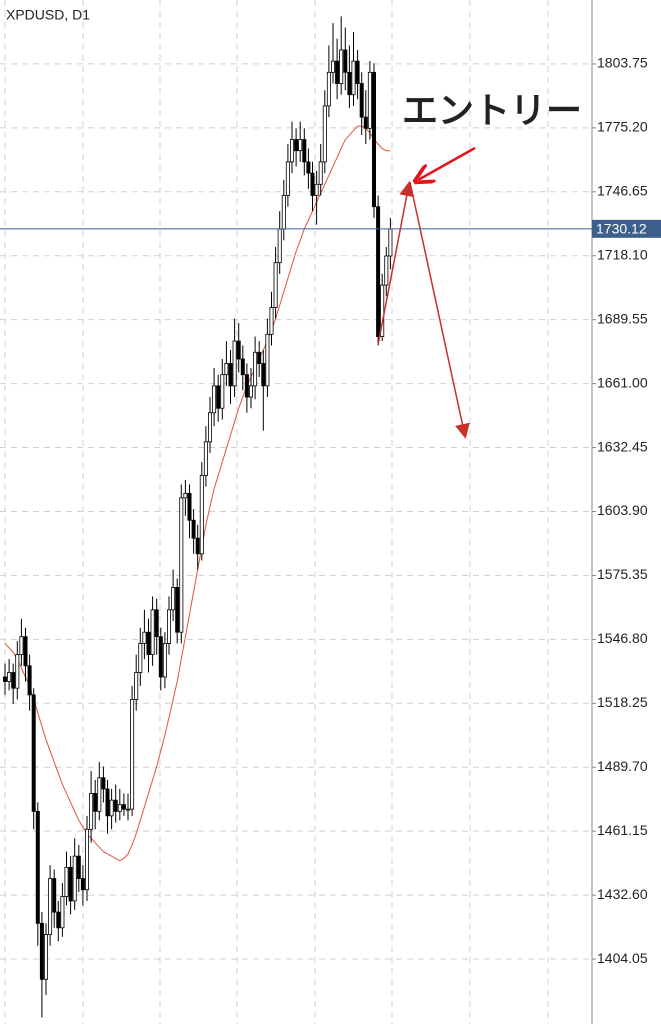 The image size is (661, 1029). What do you see at coordinates (622, 510) in the screenshot?
I see `y-tick-label: 1603.90` at bounding box center [622, 510].